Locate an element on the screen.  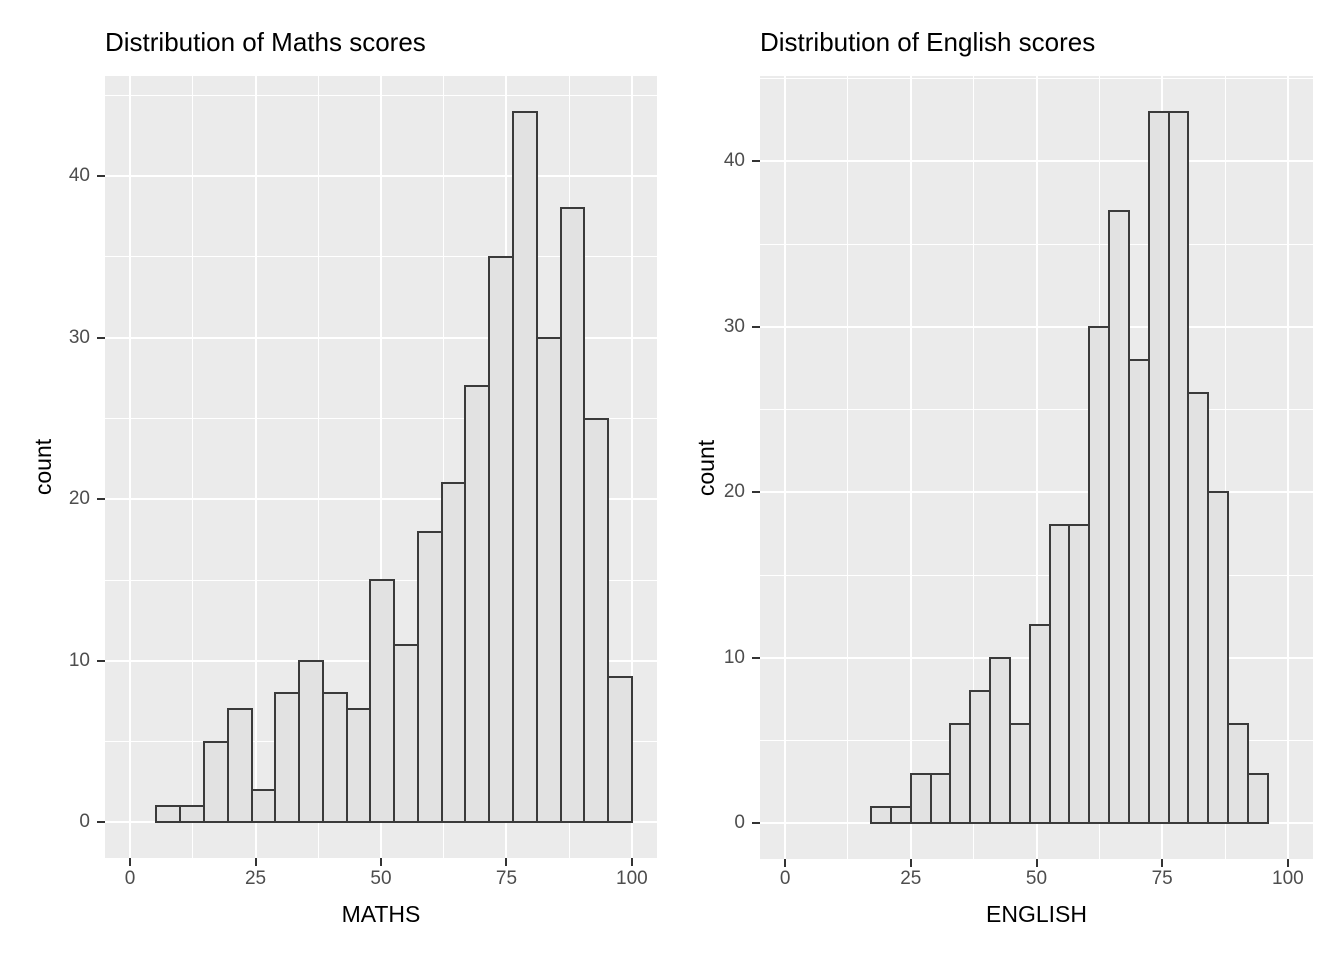
x-axis-title-english: ENGLISH is located at coordinates (1036, 914).